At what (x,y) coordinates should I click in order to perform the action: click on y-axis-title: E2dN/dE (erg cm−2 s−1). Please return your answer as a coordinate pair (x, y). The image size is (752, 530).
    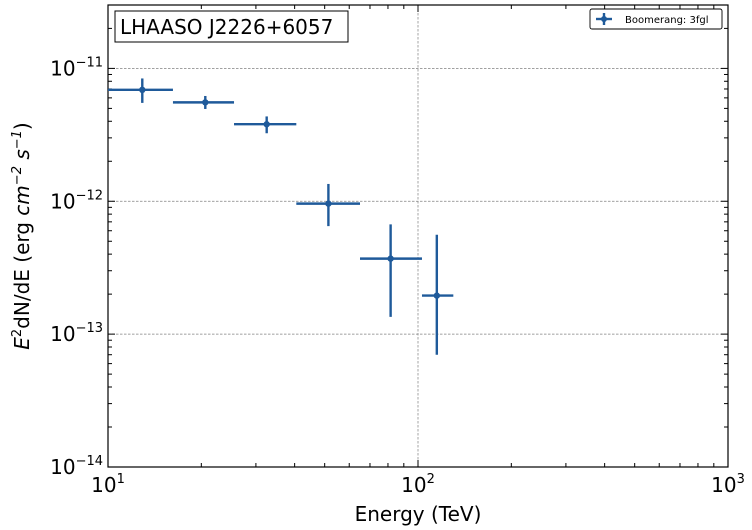
    Looking at the image, I should click on (22, 235).